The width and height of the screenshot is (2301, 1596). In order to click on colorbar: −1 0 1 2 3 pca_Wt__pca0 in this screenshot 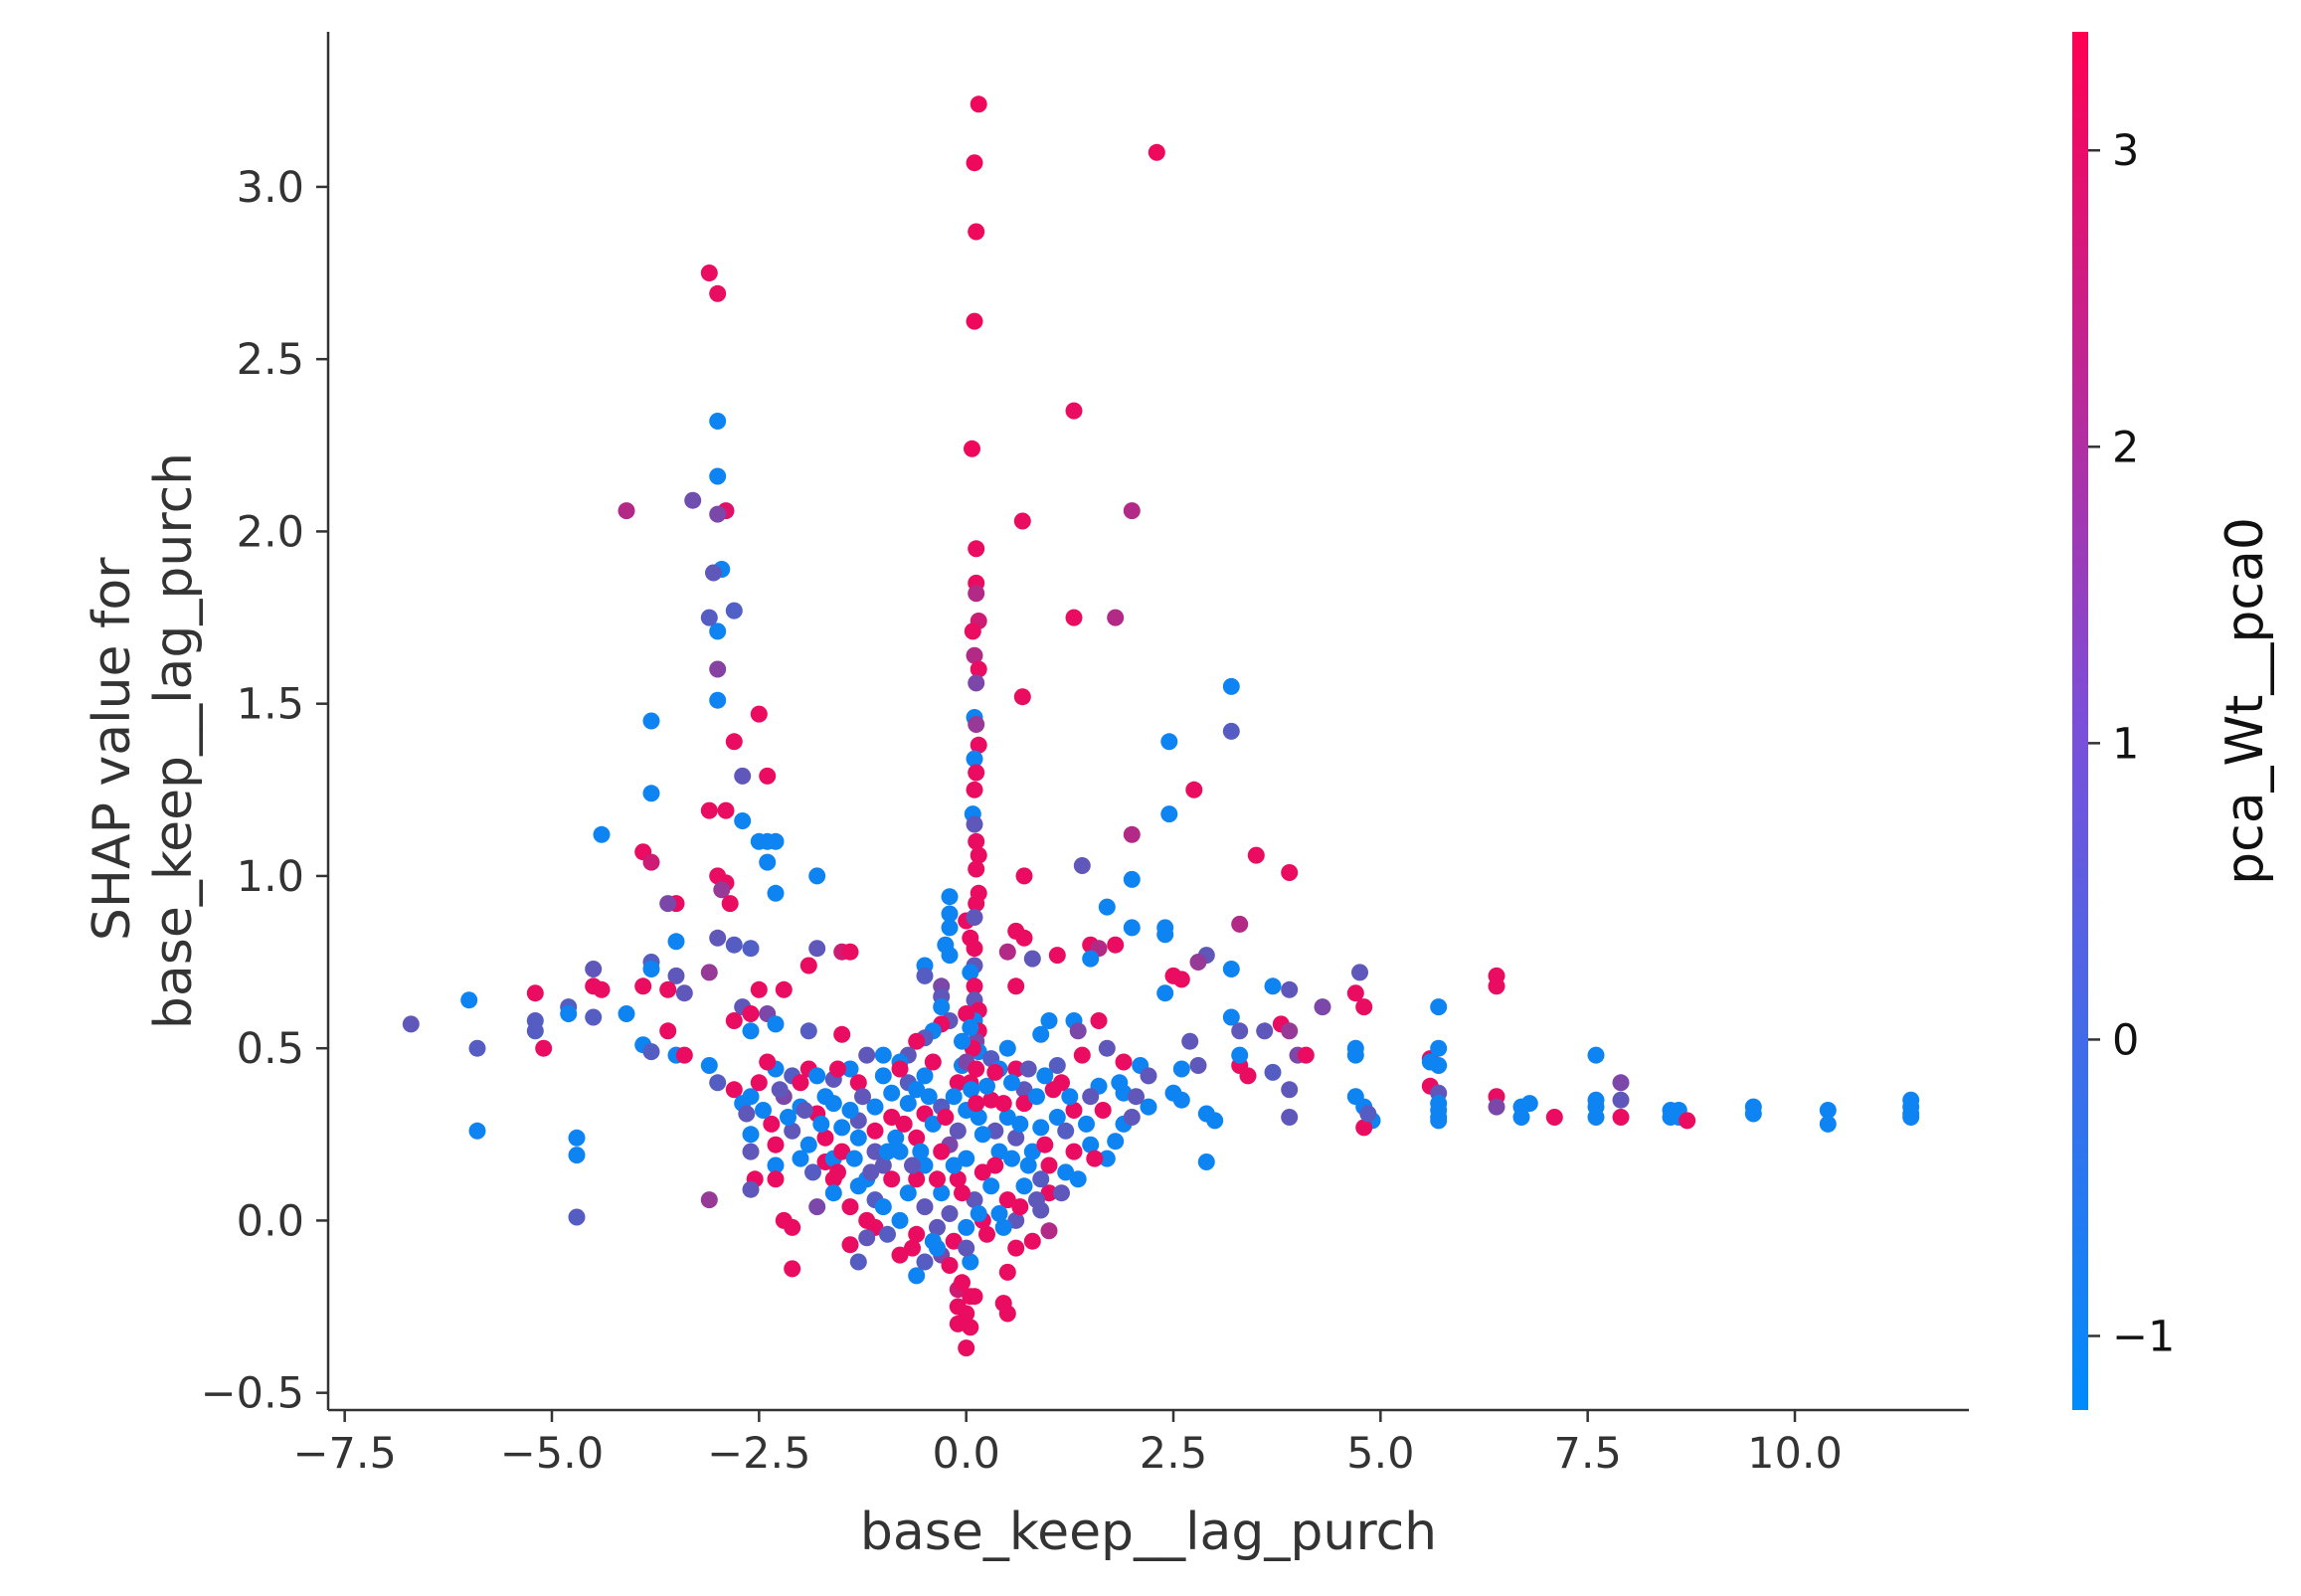, I will do `click(2173, 721)`.